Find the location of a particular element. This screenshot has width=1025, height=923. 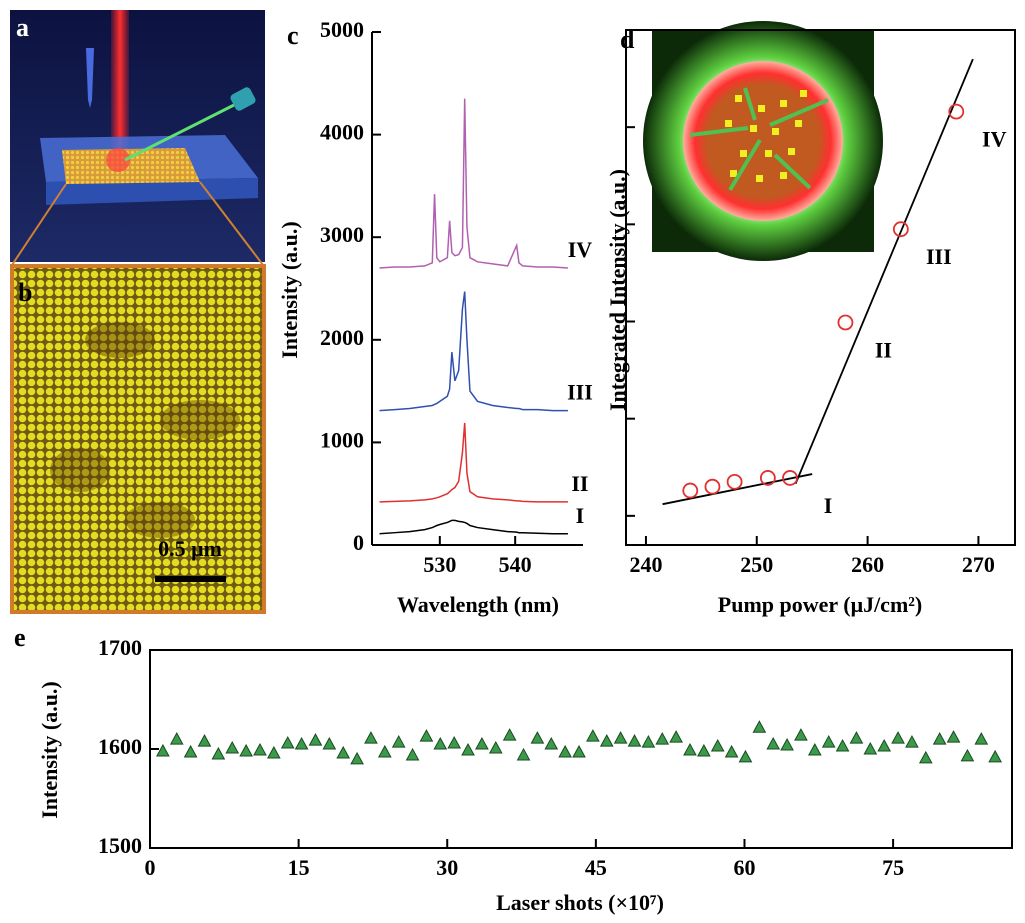

x-axis-title: Wavelength (nm) is located at coordinates (478, 604).